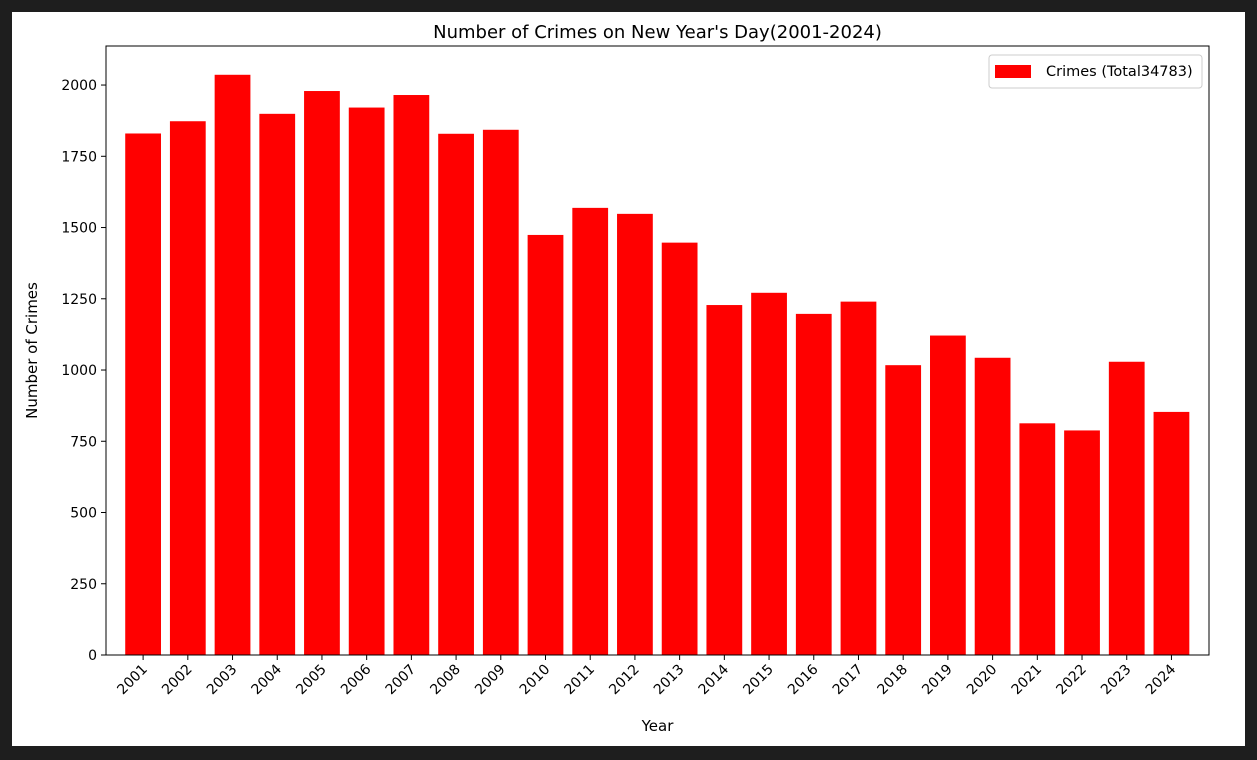 Image resolution: width=1257 pixels, height=760 pixels. I want to click on x-tick-label: 2014, so click(714, 679).